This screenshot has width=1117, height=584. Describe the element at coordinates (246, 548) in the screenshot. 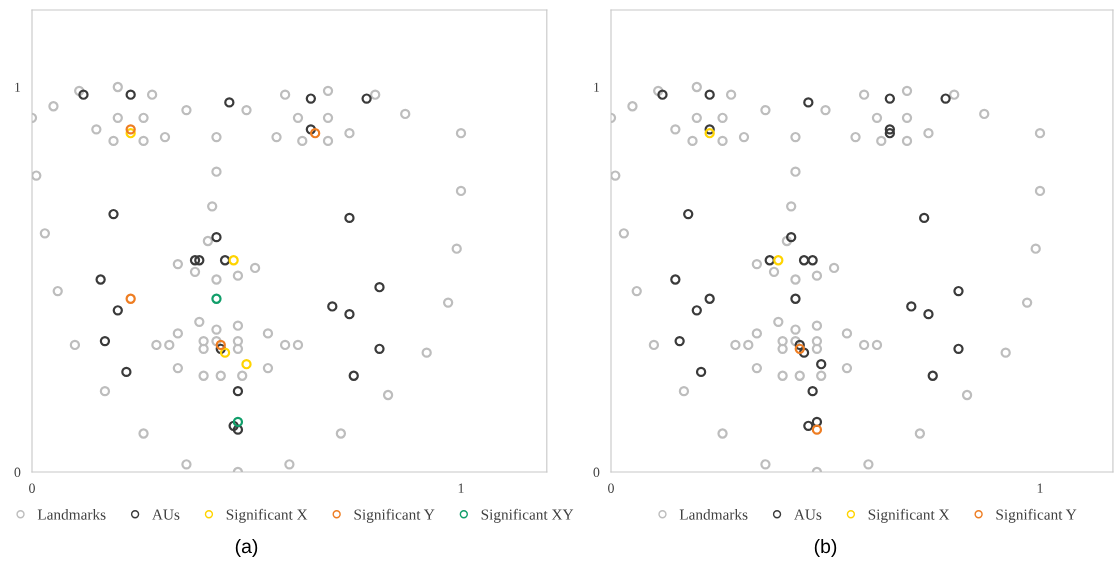

I see `text: (a)` at that location.